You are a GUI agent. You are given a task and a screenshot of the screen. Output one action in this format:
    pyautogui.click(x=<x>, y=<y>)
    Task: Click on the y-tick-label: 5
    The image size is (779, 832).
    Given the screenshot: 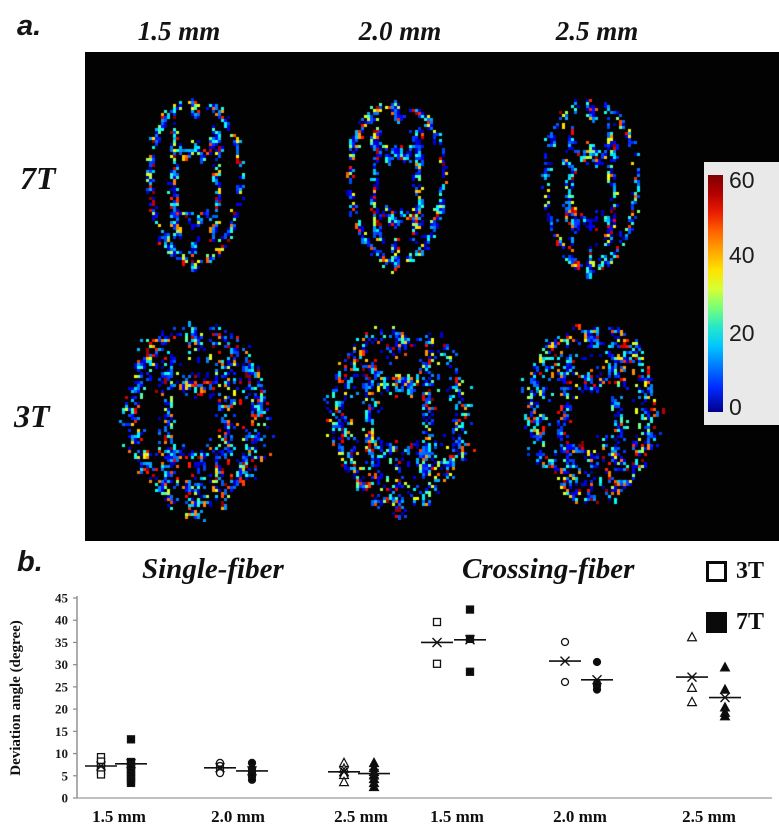 What is the action you would take?
    pyautogui.click(x=65, y=775)
    